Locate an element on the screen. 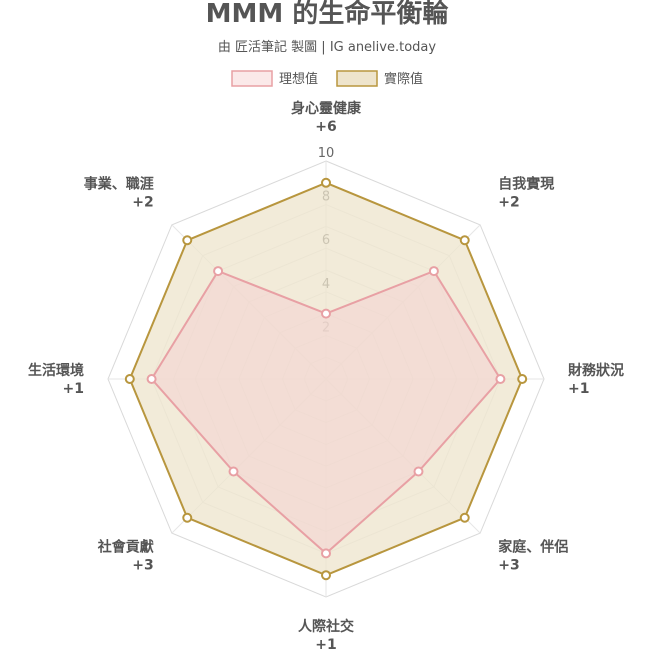 Image resolution: width=655 pixels, height=659 pixels. legend-swatch-actual is located at coordinates (357, 78).